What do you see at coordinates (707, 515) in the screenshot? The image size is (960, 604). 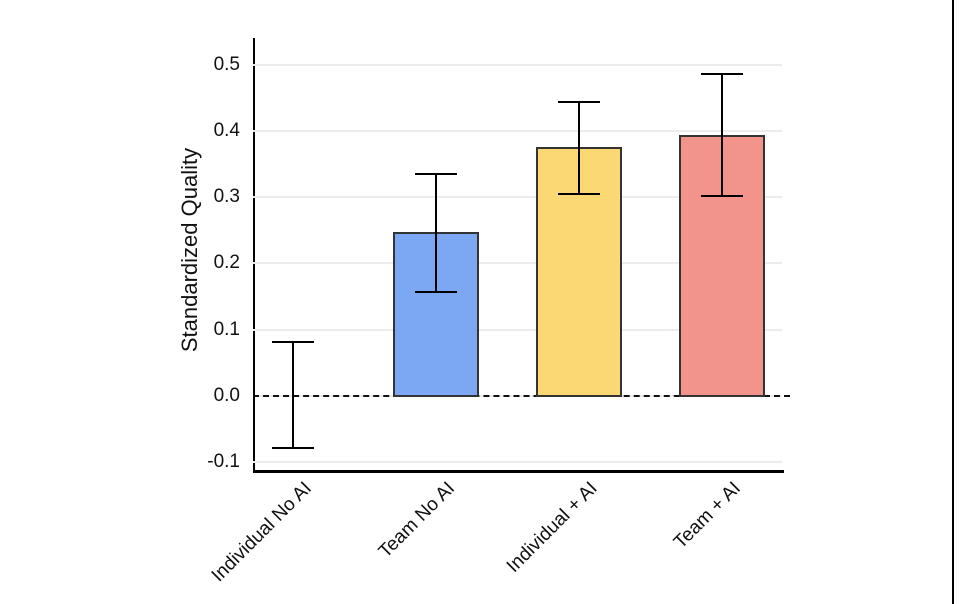 I see `x-tick-label-team-ai: Team + AI` at bounding box center [707, 515].